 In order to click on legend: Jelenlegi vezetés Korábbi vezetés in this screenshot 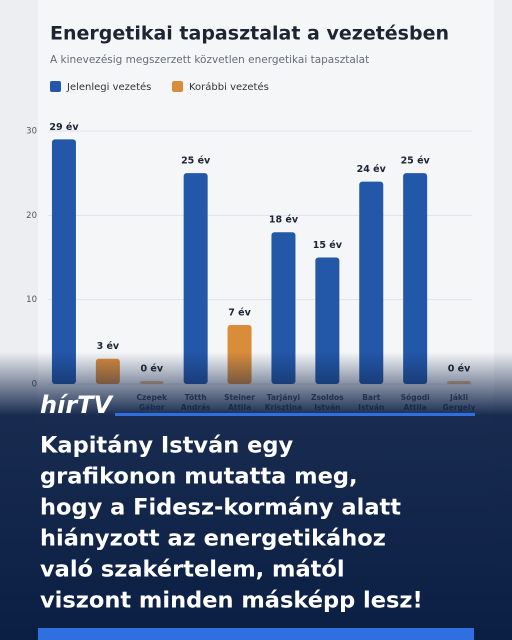, I will do `click(159, 87)`.